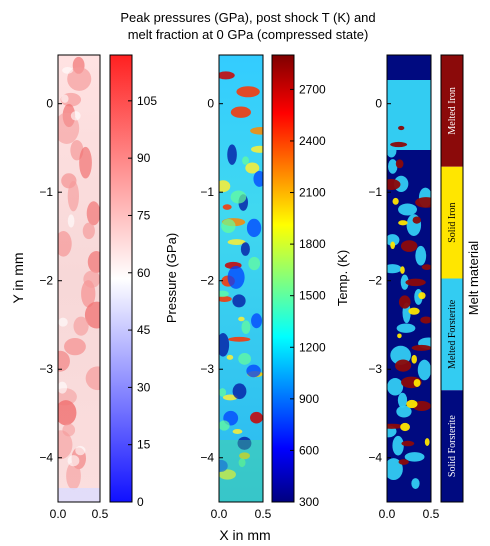 Image resolution: width=490 pixels, height=546 pixels. I want to click on colorbar-tick-label: 0, so click(140, 502).